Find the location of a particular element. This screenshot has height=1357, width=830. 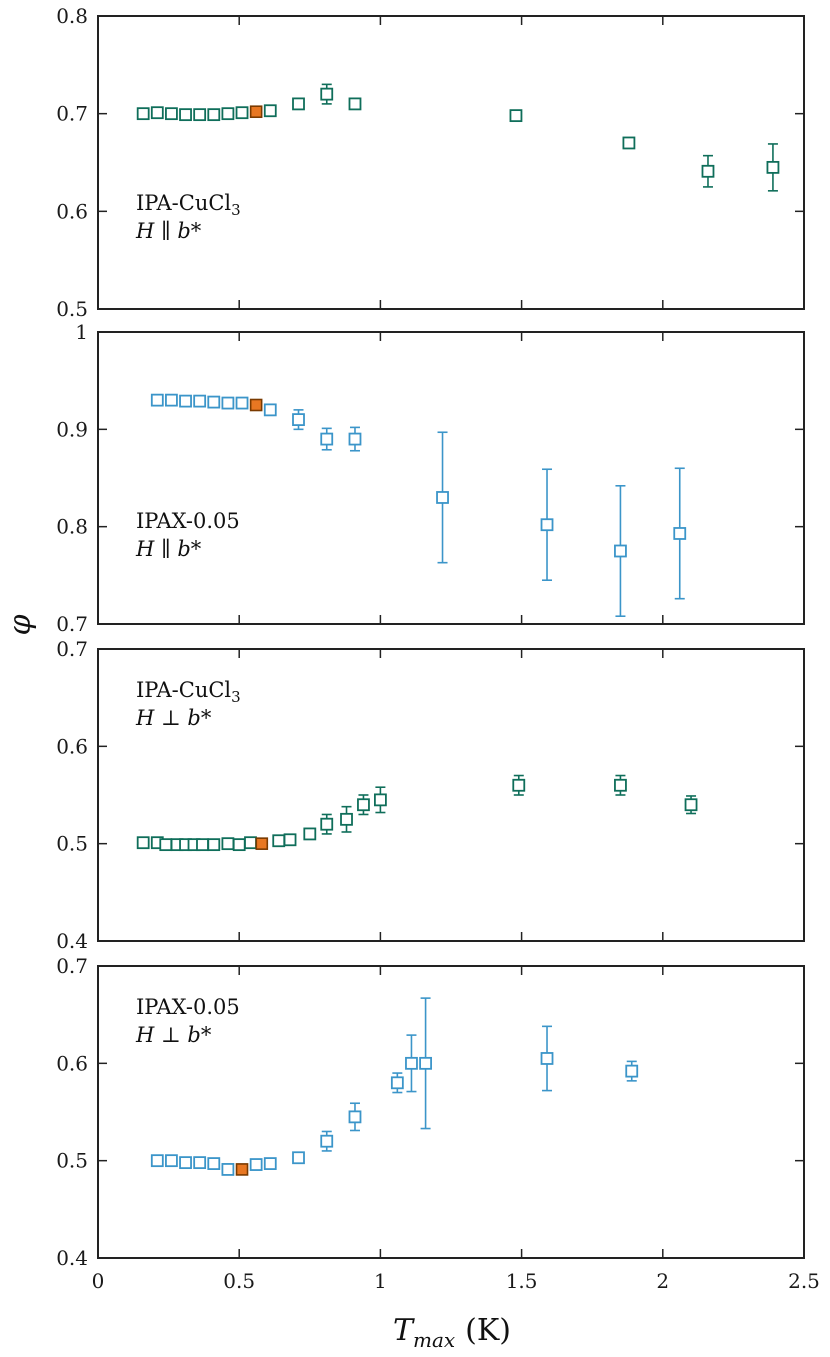

x-tick-label: 0.5 is located at coordinates (239, 1281).